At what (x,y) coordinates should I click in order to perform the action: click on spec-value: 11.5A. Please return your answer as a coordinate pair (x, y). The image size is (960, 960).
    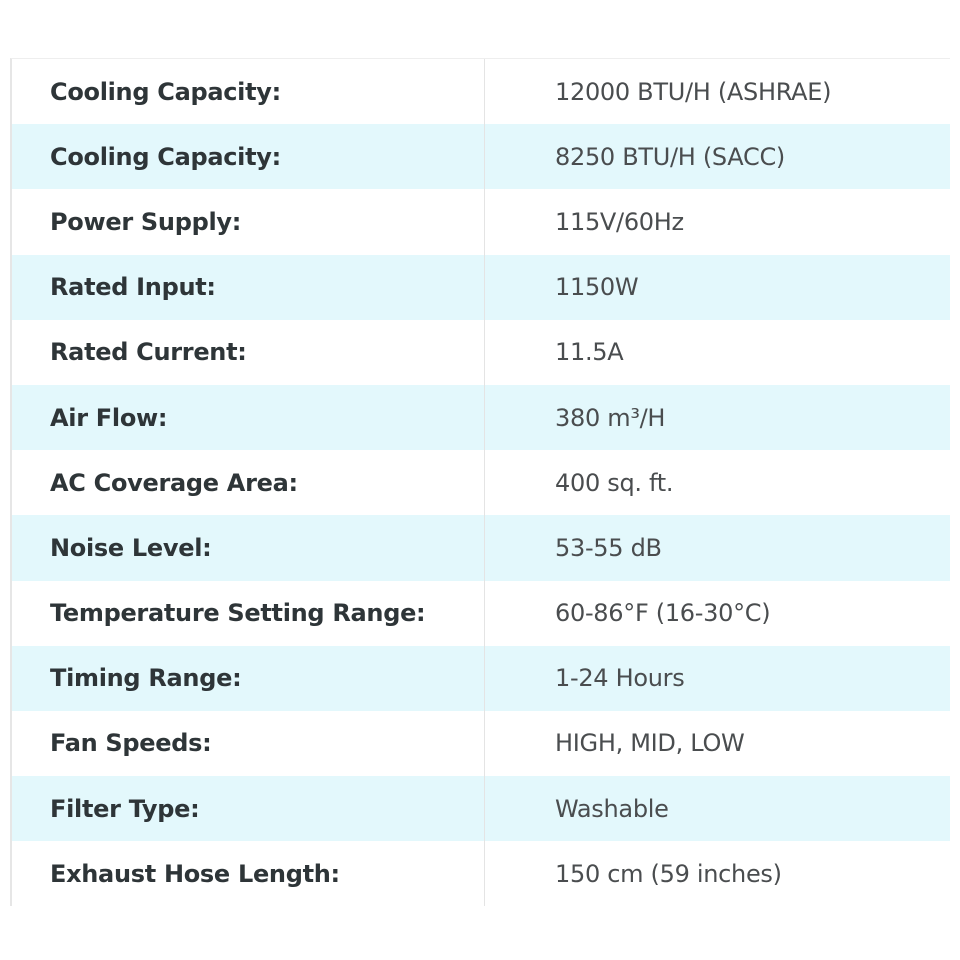
    Looking at the image, I should click on (589, 352).